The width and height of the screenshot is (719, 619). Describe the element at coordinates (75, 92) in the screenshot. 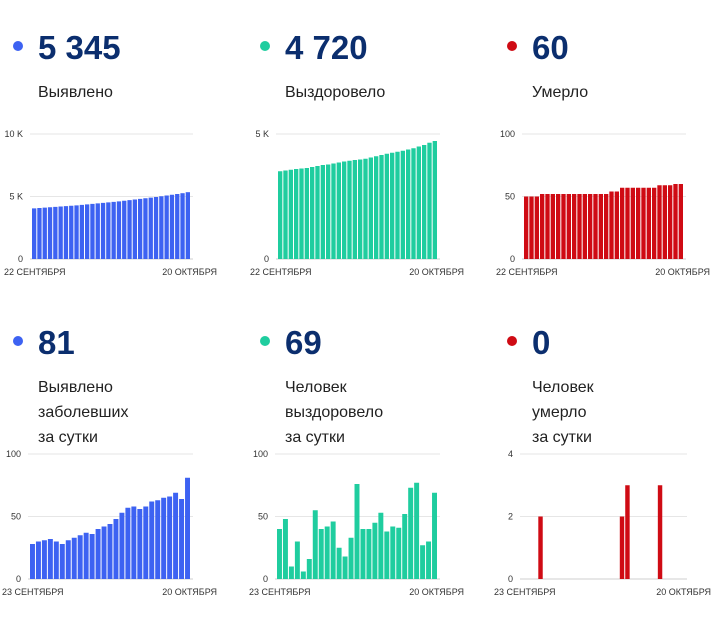

I see `stat-label-line: Выявлено` at that location.